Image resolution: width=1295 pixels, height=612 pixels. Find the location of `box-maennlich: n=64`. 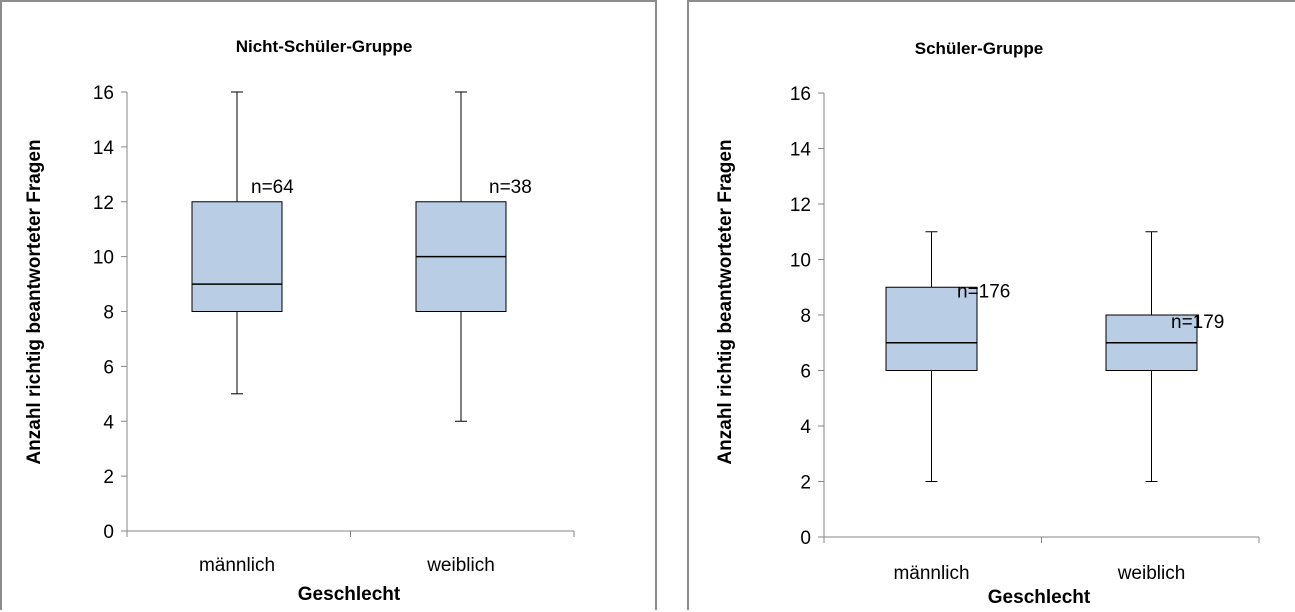

box-maennlich: n=64 is located at coordinates (242, 243).